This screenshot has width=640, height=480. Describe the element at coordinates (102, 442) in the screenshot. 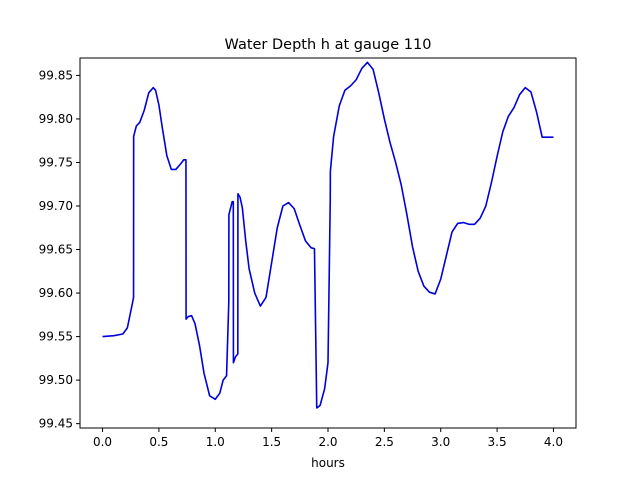

I see `x-tick-label: 0.0` at that location.